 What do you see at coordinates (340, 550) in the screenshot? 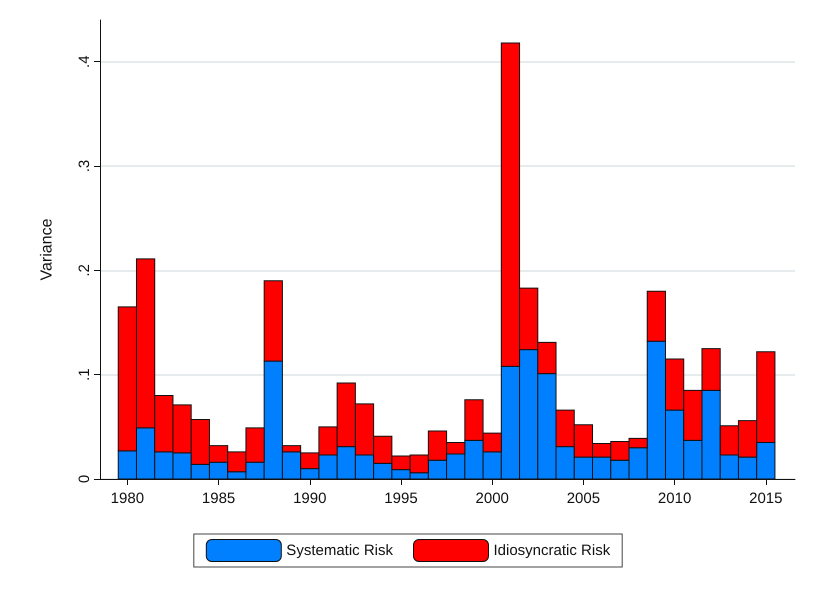
I see `legend-label: Systematic Risk` at bounding box center [340, 550].